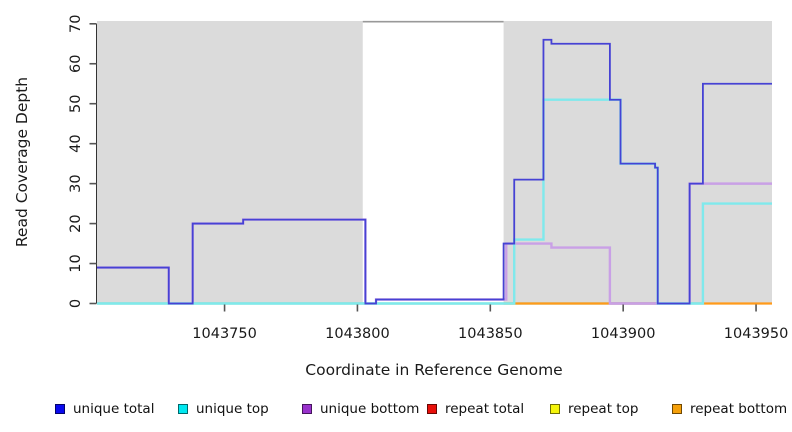  What do you see at coordinates (307, 409) in the screenshot?
I see `legend-swatch-unique-bottom` at bounding box center [307, 409].